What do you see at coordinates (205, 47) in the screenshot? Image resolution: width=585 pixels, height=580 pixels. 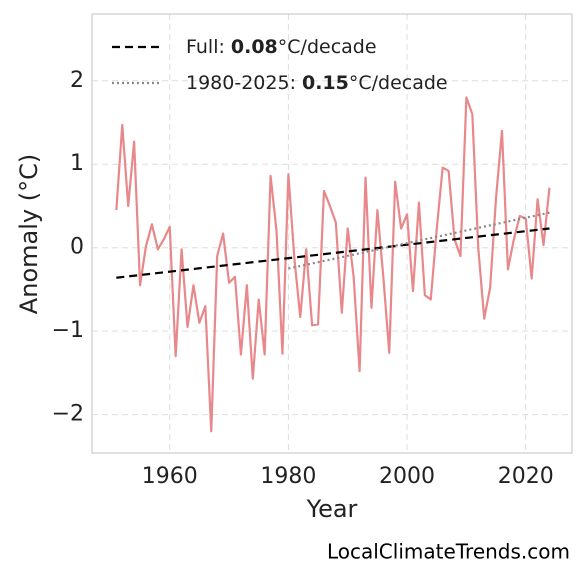 I see `legend-name: Full:` at bounding box center [205, 47].